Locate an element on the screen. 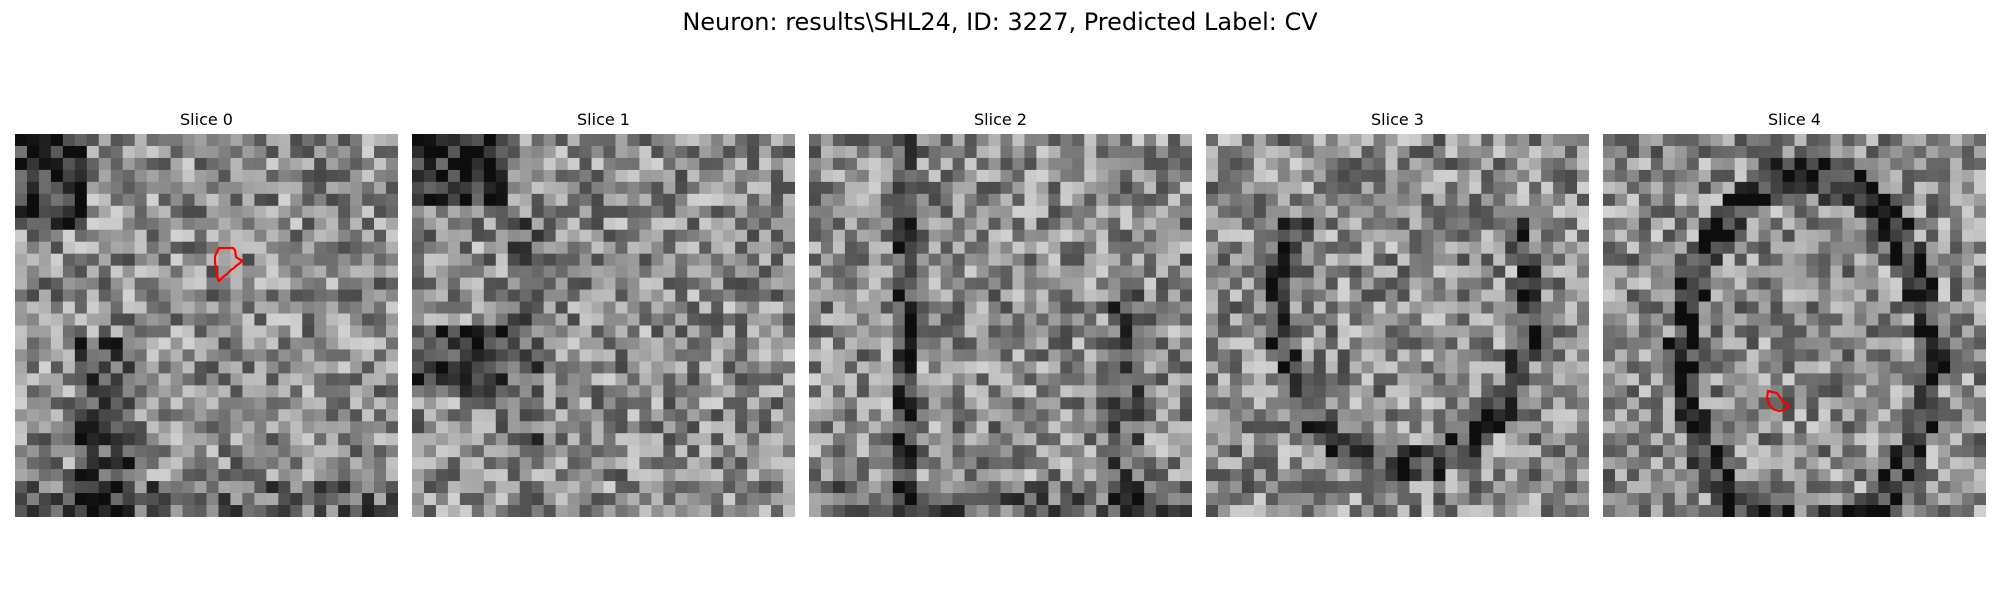 This screenshot has width=2000, height=600. slice-title: Slice 2 is located at coordinates (1000, 119).